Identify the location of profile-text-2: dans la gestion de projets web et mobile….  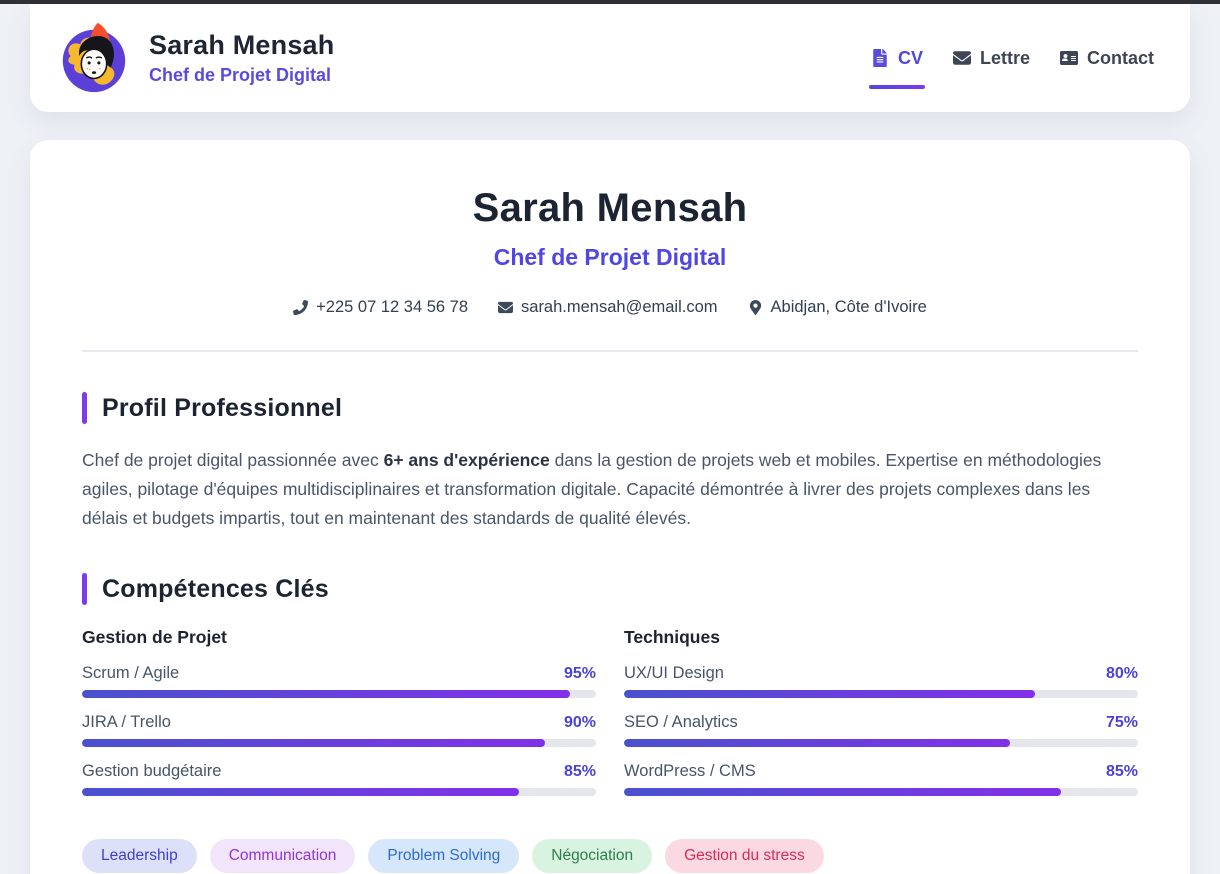
(592, 489).